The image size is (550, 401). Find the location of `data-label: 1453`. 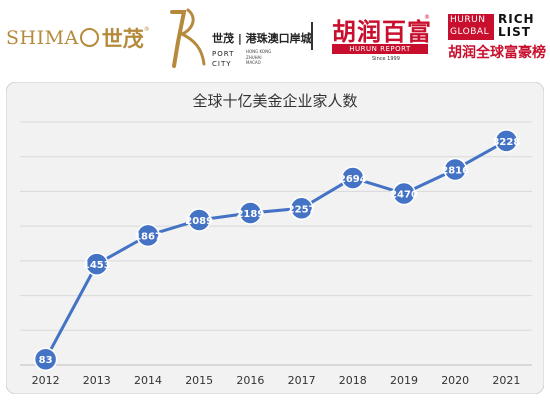

data-label: 1453 is located at coordinates (97, 265).